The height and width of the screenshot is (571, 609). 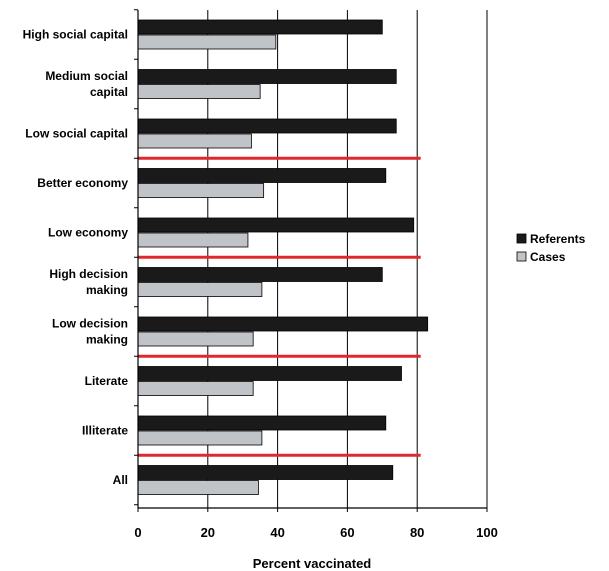 I want to click on x-tick-labels: 0 20 40 60 80 100, so click(x=315, y=532).